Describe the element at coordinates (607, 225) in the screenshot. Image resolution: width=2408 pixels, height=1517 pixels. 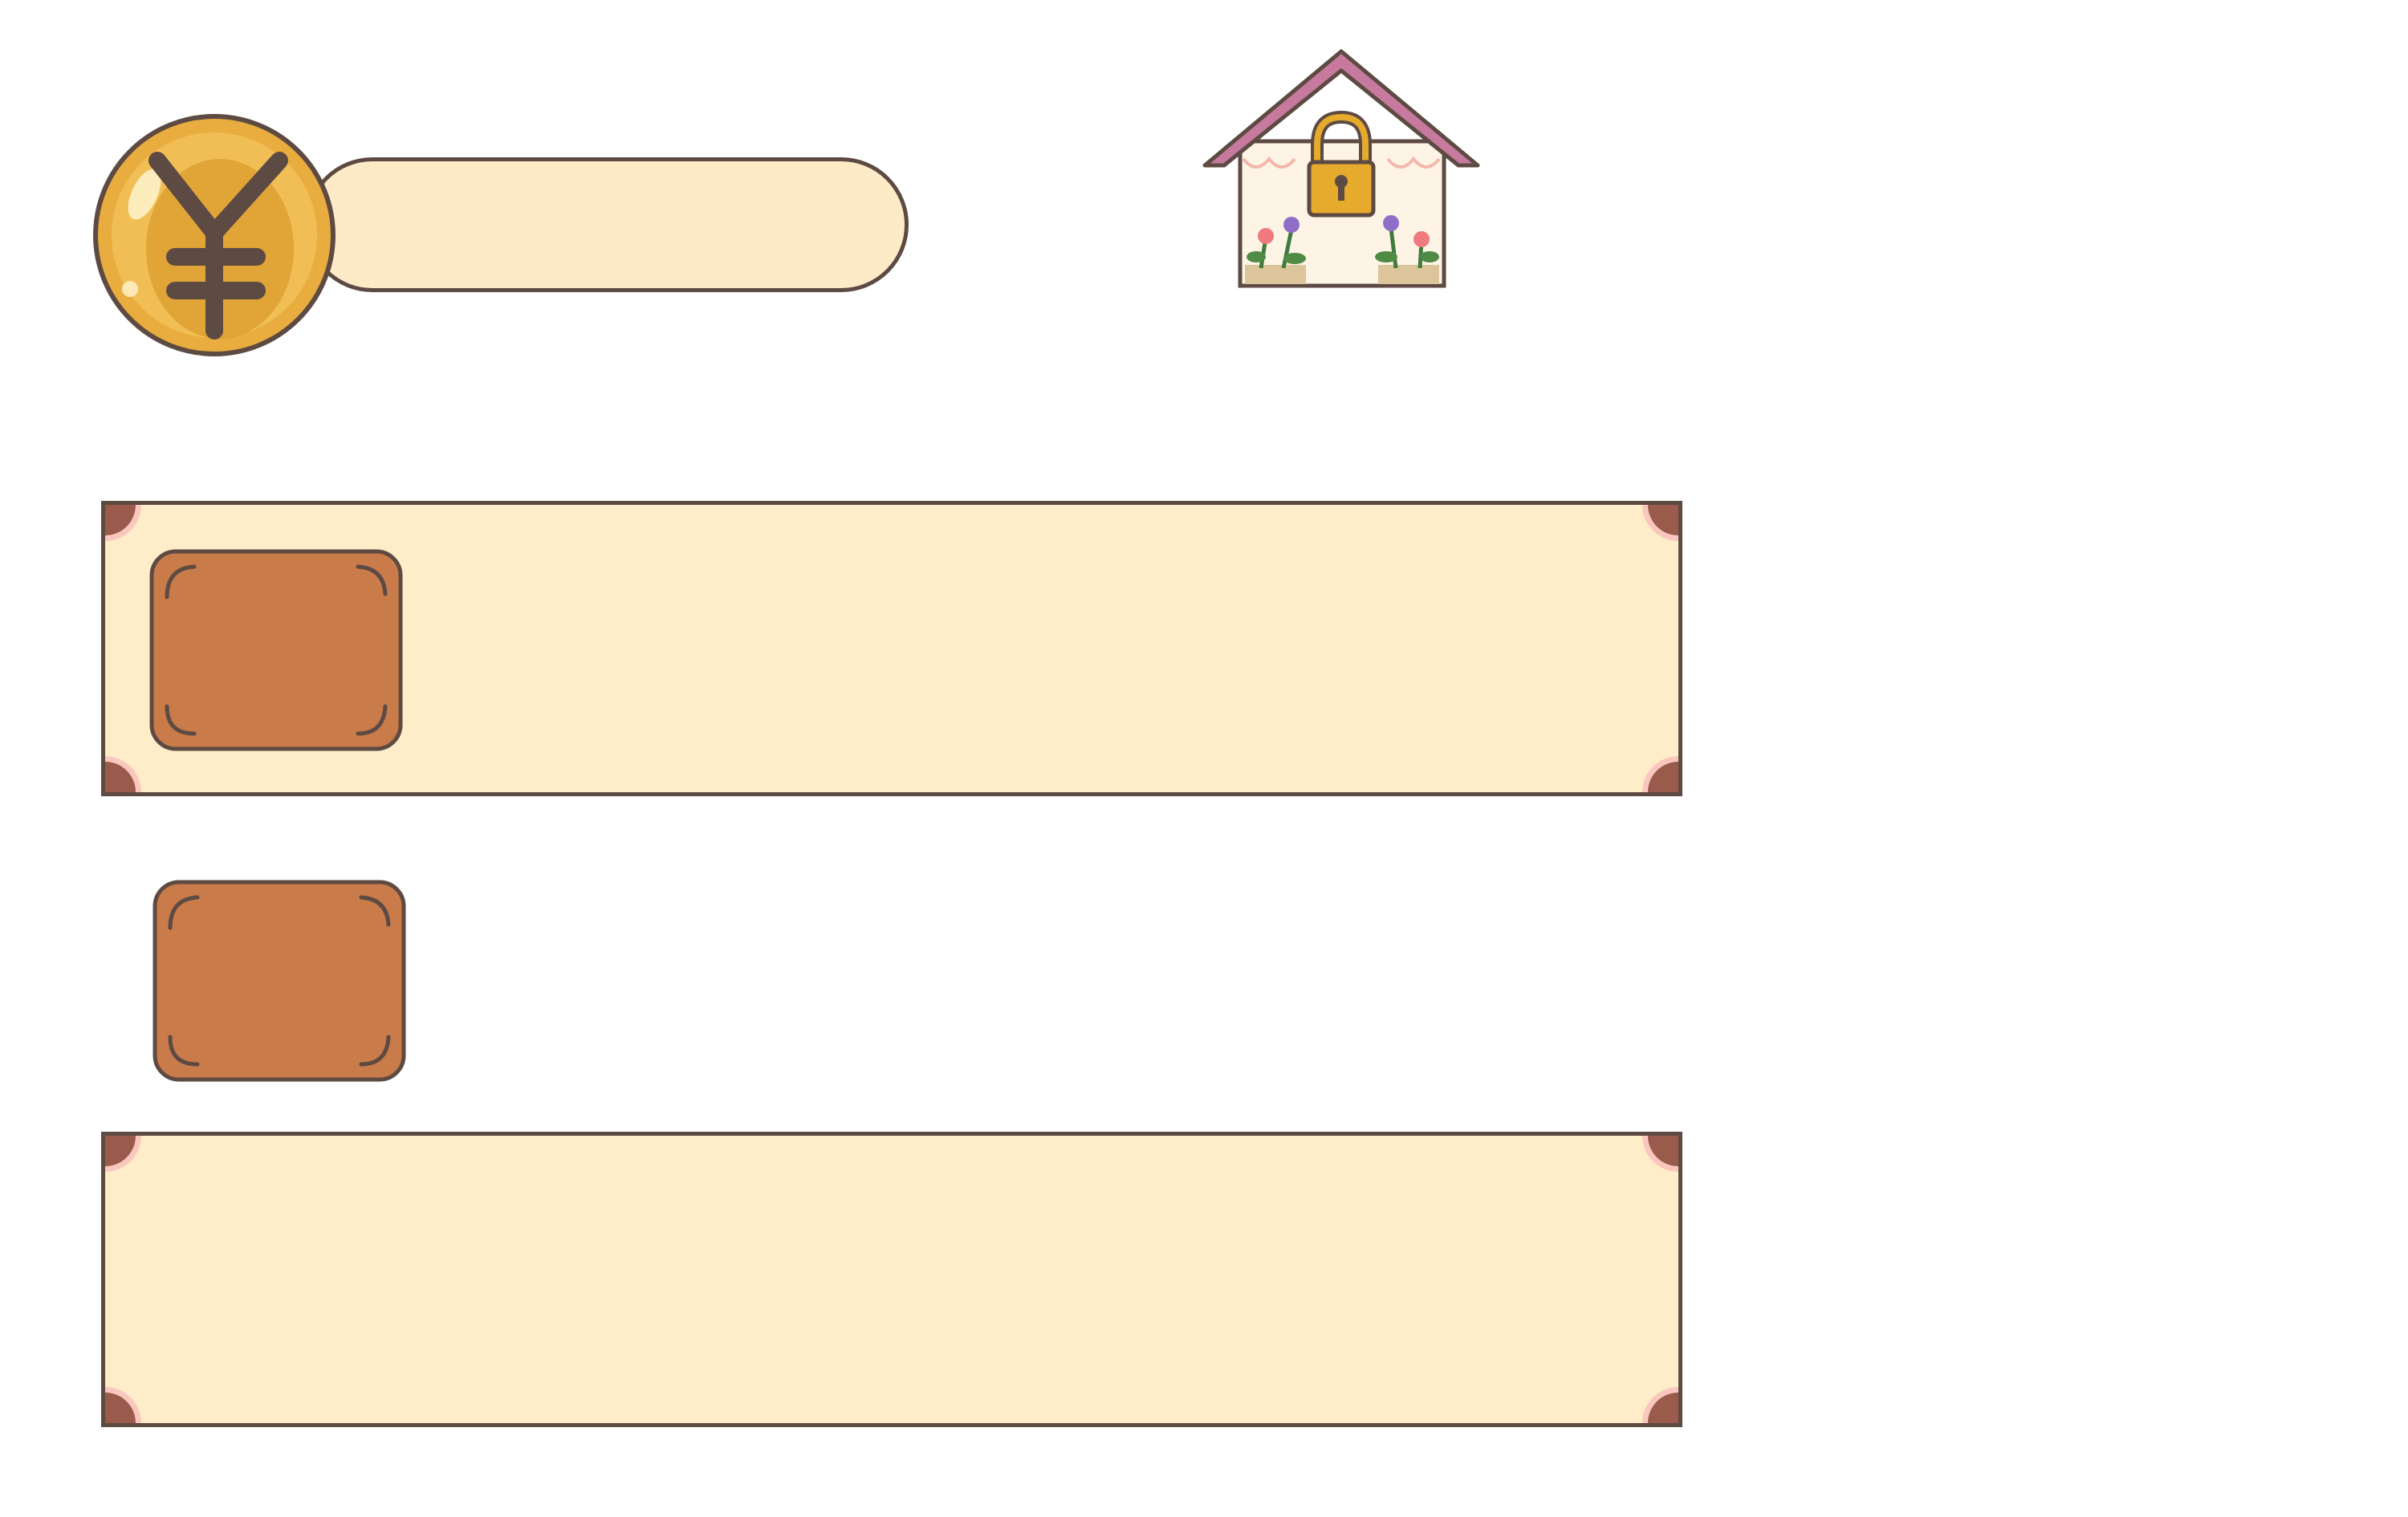
I see `currency-display` at that location.